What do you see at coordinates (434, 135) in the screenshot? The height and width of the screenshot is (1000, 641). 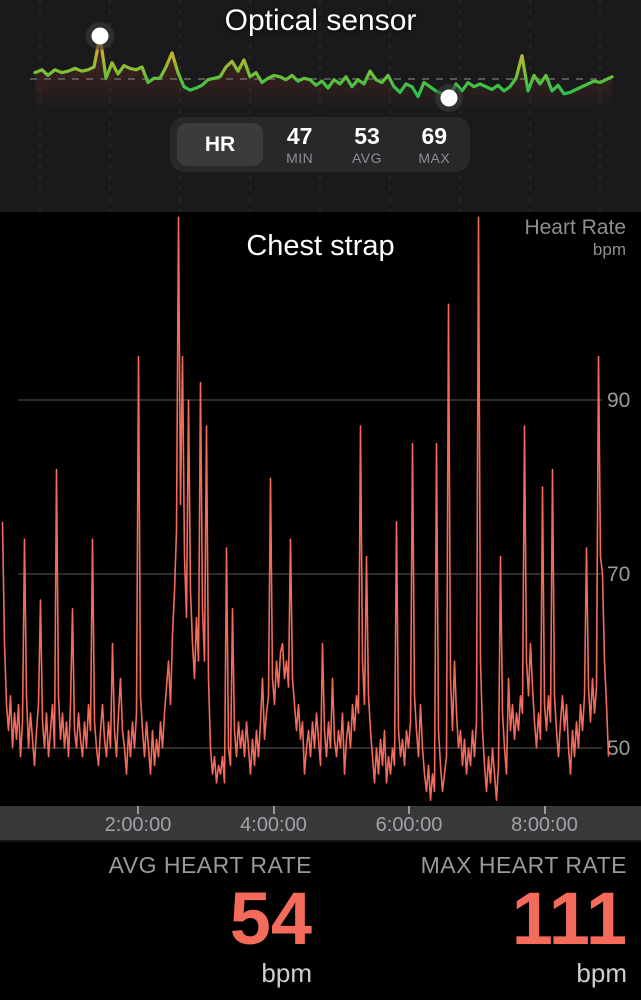 I see `max-value: 69` at bounding box center [434, 135].